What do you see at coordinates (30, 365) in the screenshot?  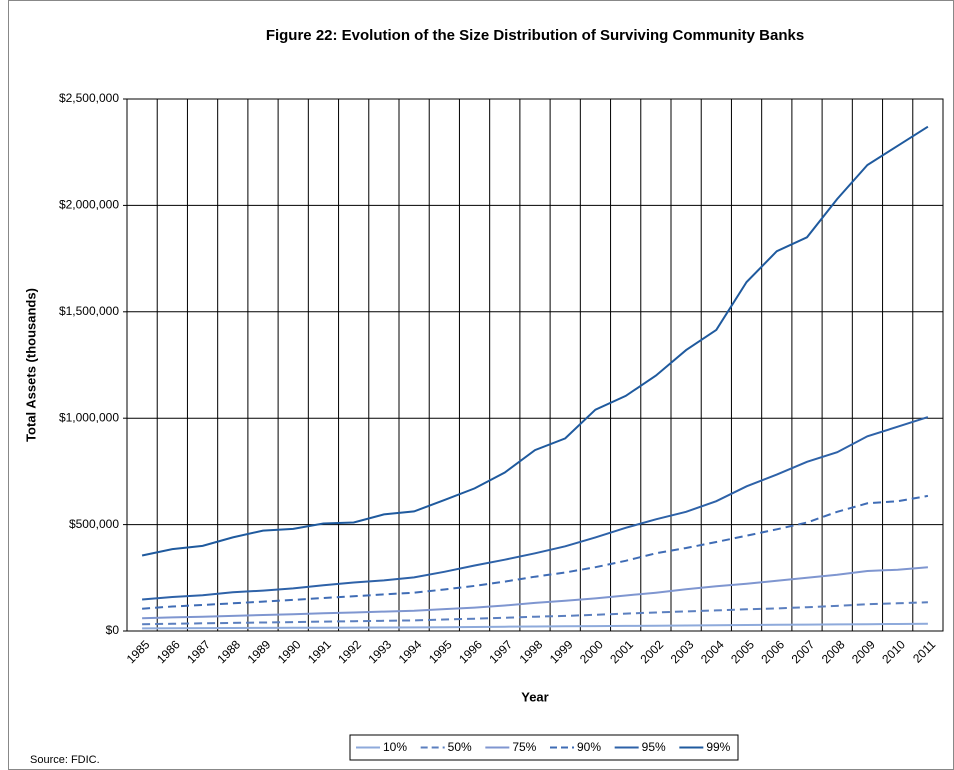 I see `y-axis-label: Total Assets (thousands)` at bounding box center [30, 365].